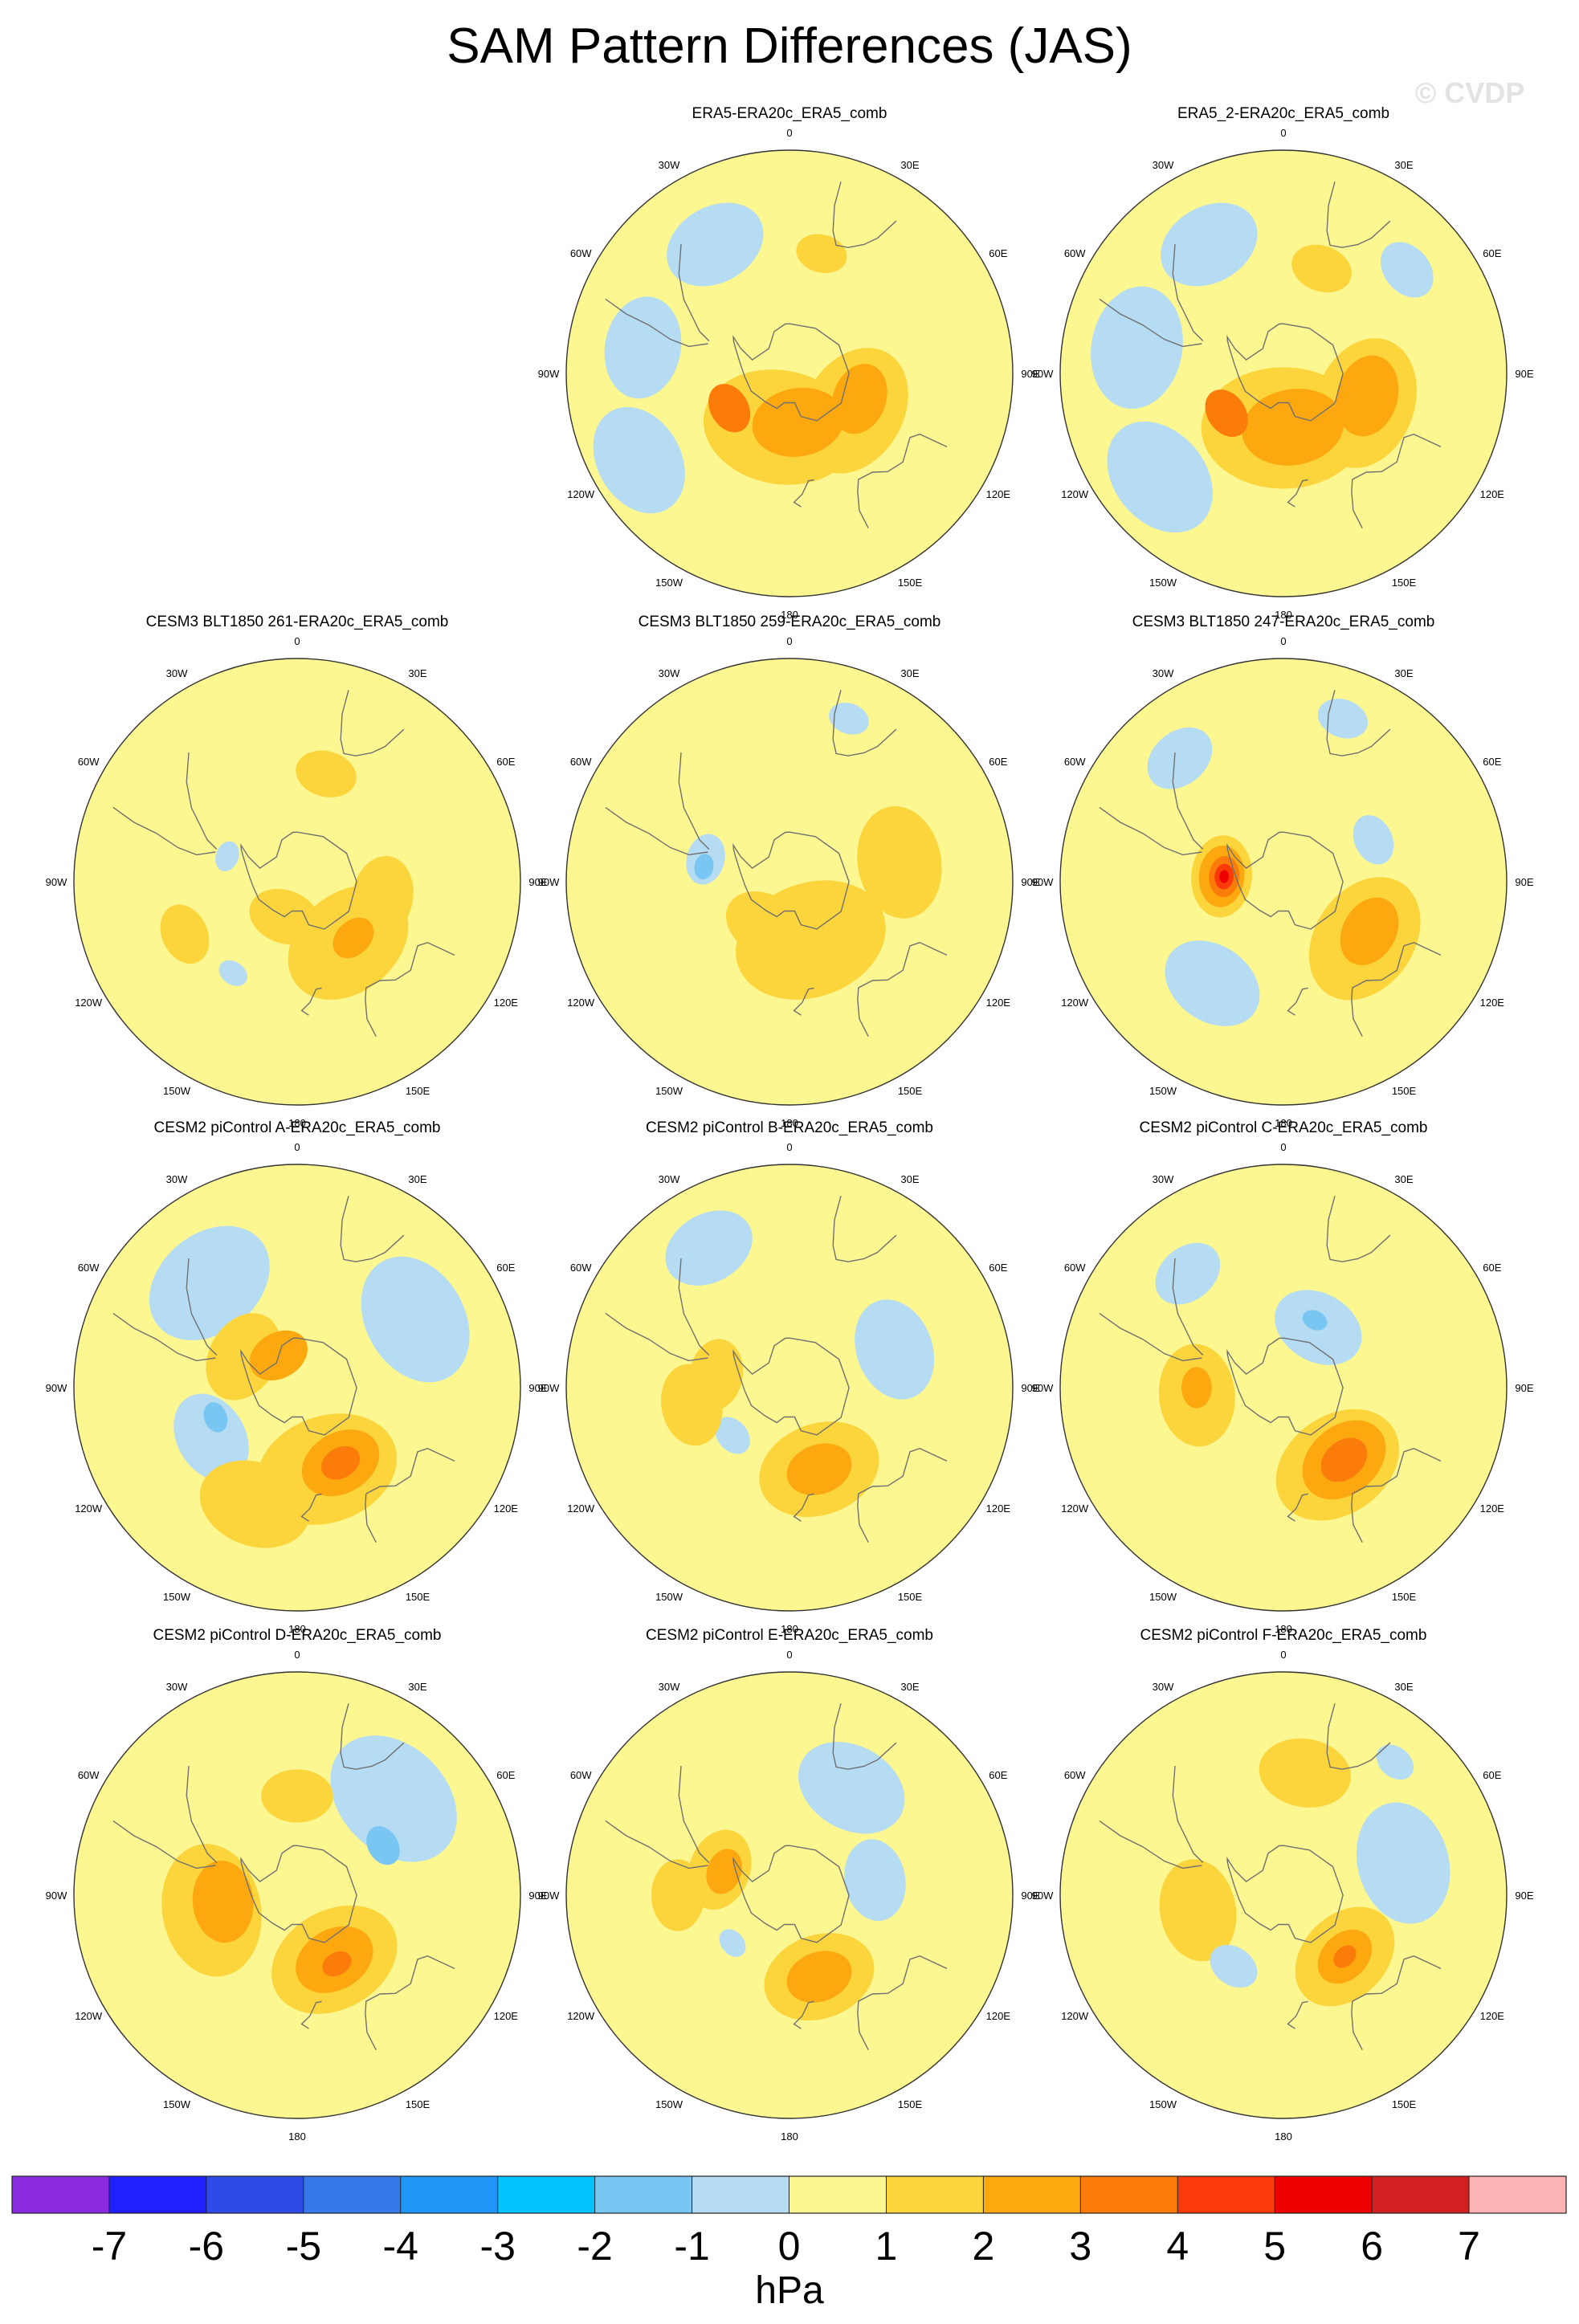 The image size is (1579, 2324). Describe the element at coordinates (303, 2247) in the screenshot. I see `colorbar-tick-label: -5` at that location.